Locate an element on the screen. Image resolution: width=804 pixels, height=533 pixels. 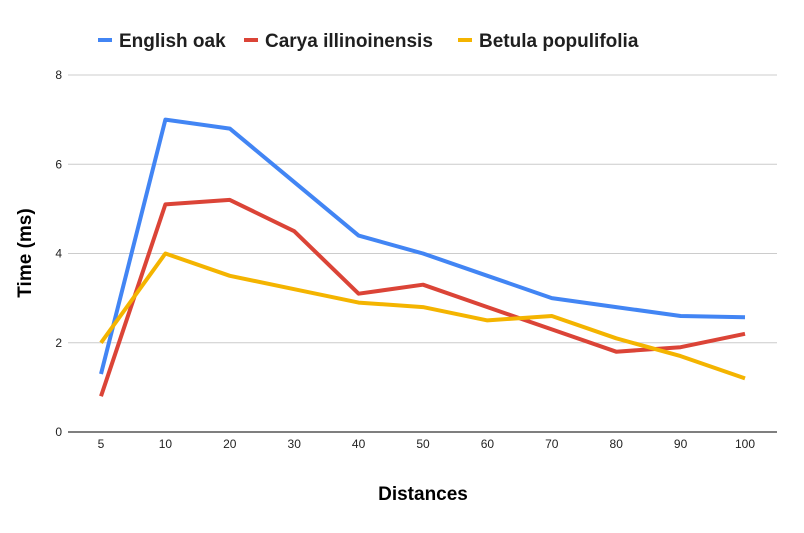
x-axis-ticks: 5 10 20 30 40 50 60 70 80 90 100 is located at coordinates (427, 444).